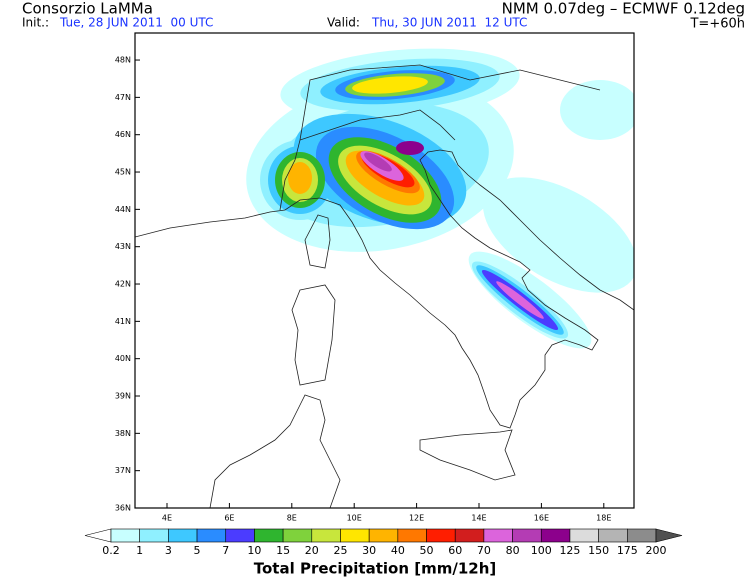  Describe the element at coordinates (398, 550) in the screenshot. I see `colorbar-label: 40` at that location.